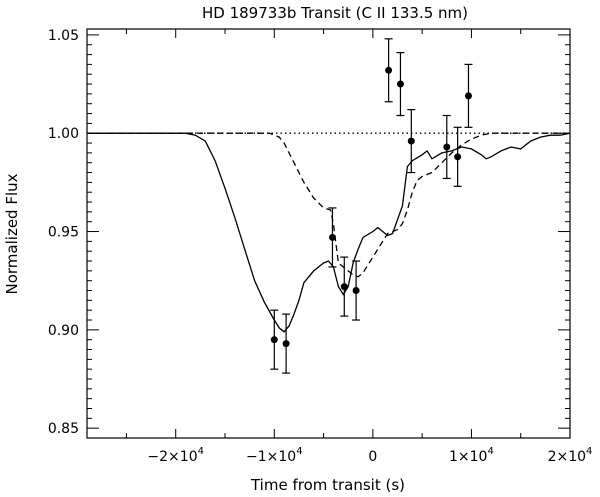 The height and width of the screenshot is (497, 600). Describe the element at coordinates (63, 429) in the screenshot. I see `y-tick-label: 0.85` at that location.